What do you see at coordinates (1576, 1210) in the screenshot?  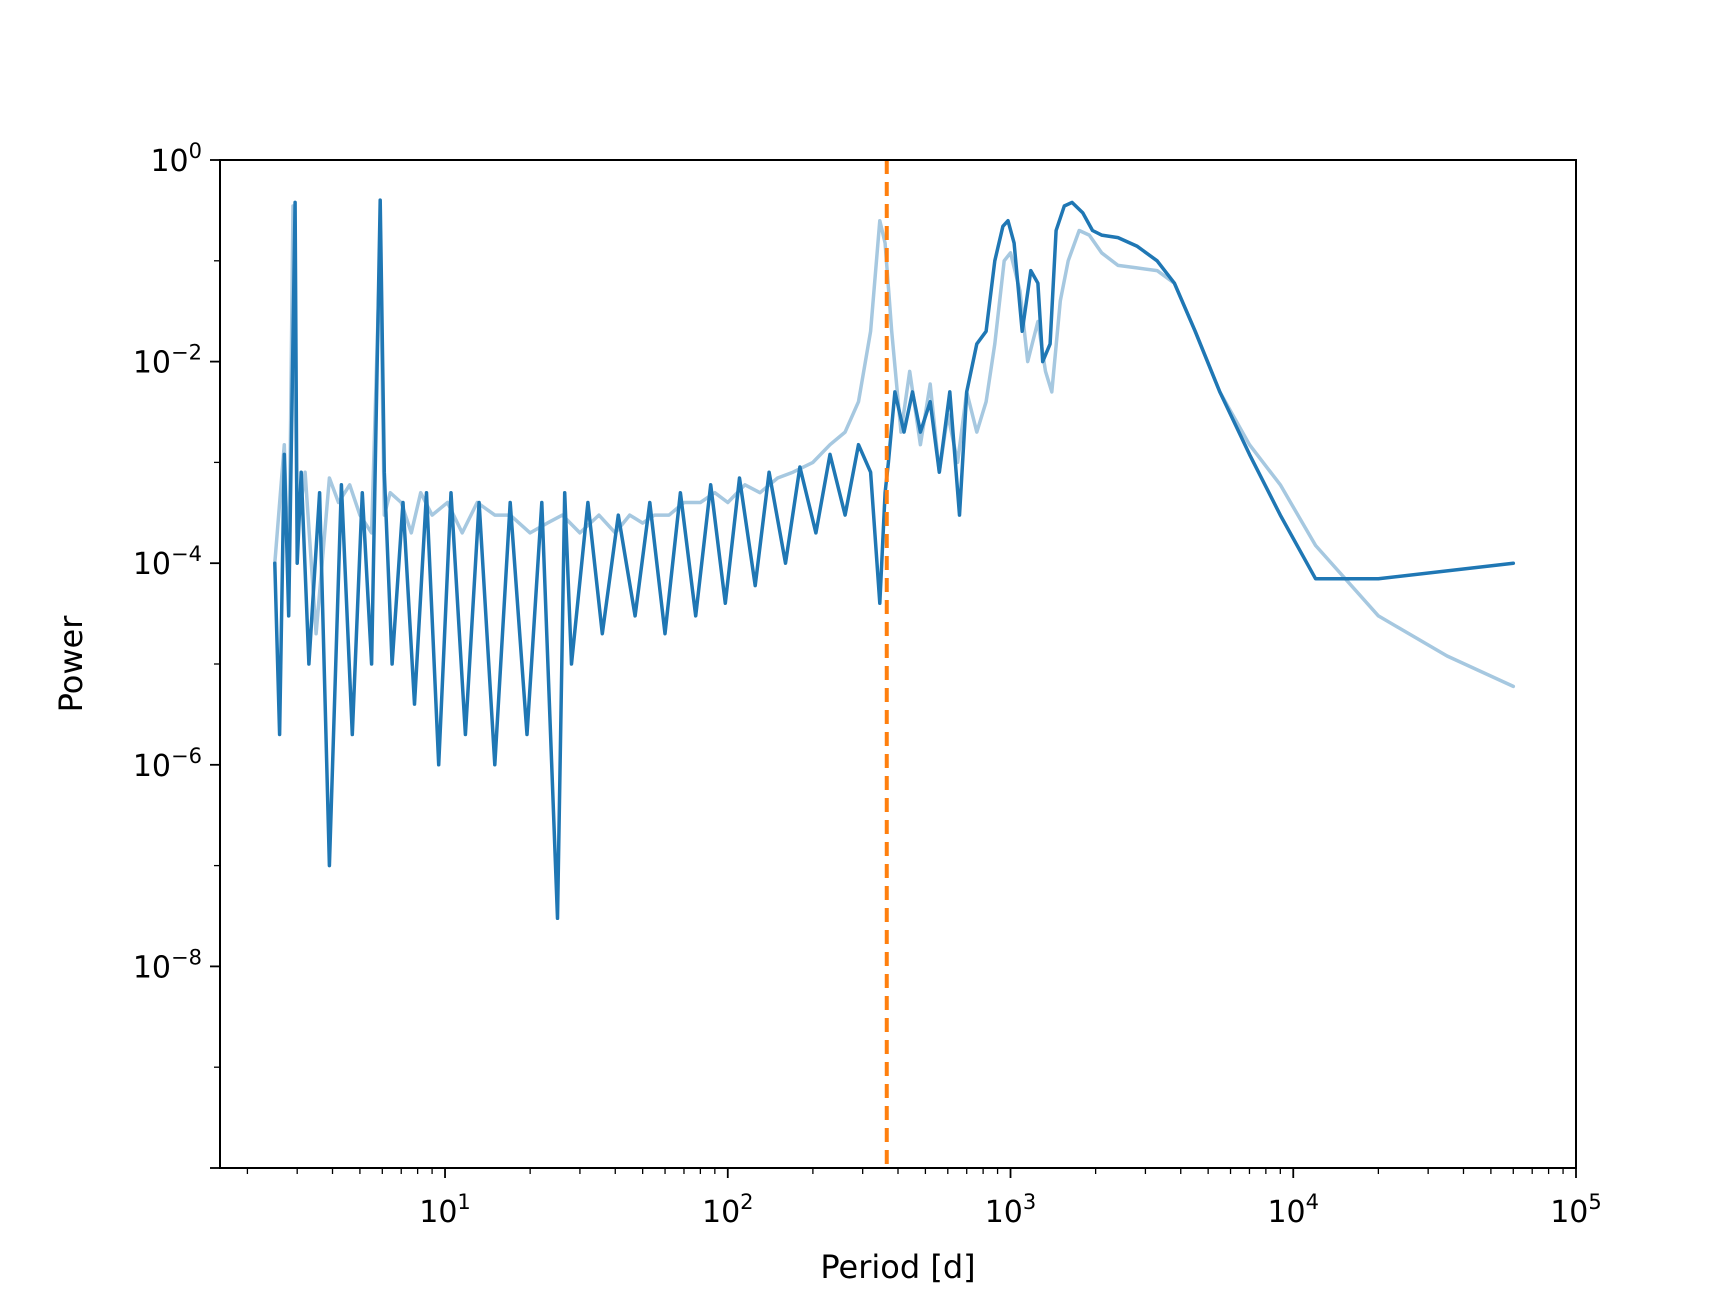 I see `x-tick-label: 10⁵` at bounding box center [1576, 1210].